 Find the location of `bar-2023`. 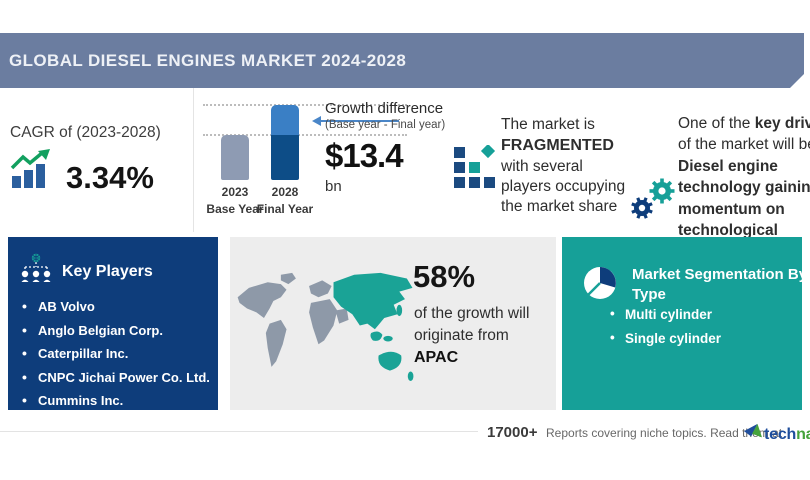

bar-2023 is located at coordinates (235, 157).